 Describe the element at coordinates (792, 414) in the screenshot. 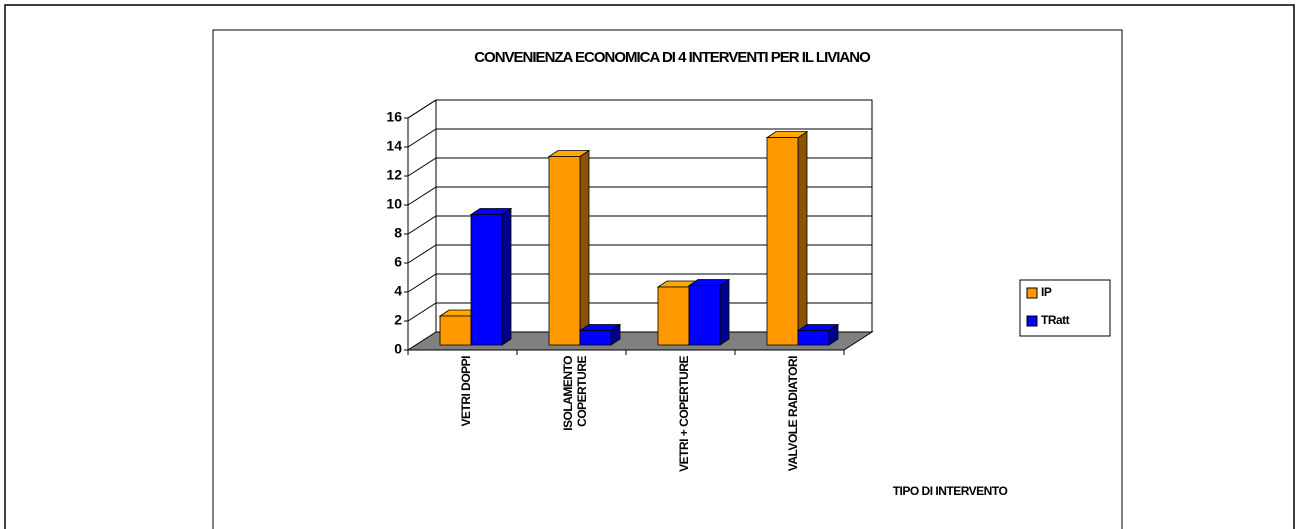

I see `x-tick-label: VALVOLE RADIATORI` at that location.